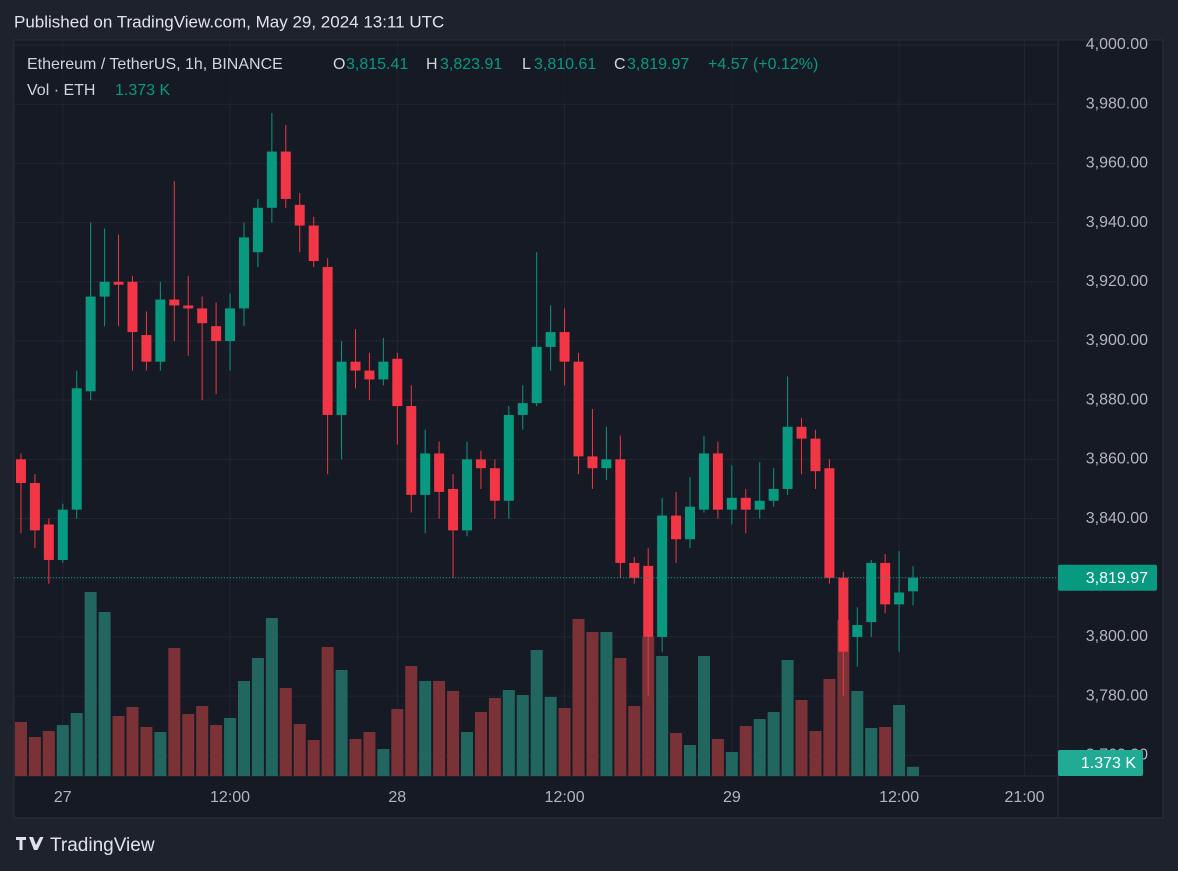  What do you see at coordinates (377, 64) in the screenshot?
I see `legend-value: 3,815.41` at bounding box center [377, 64].